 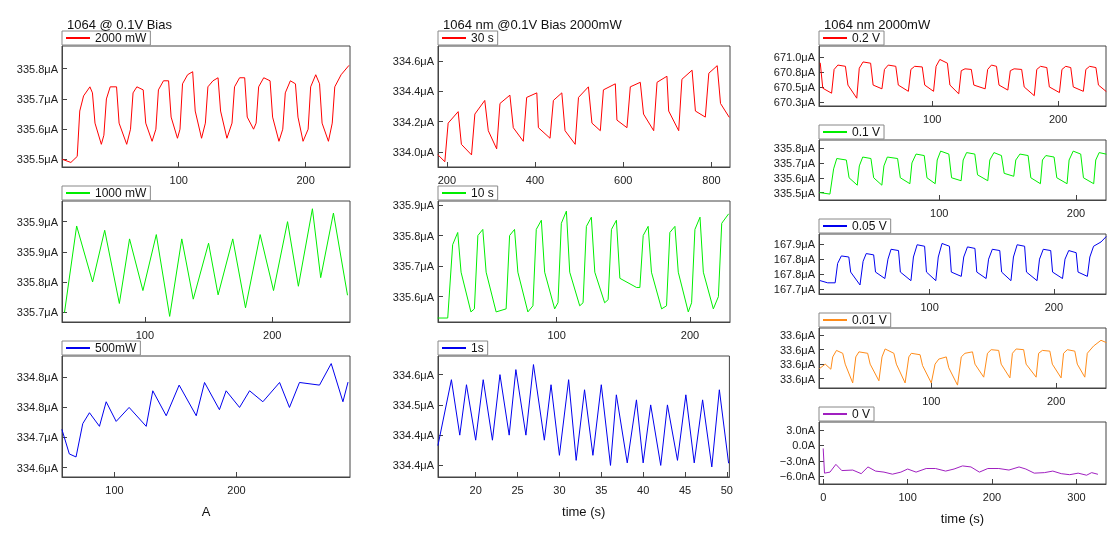 I want to click on y-tick-label: 334.0μA, so click(x=413, y=151).